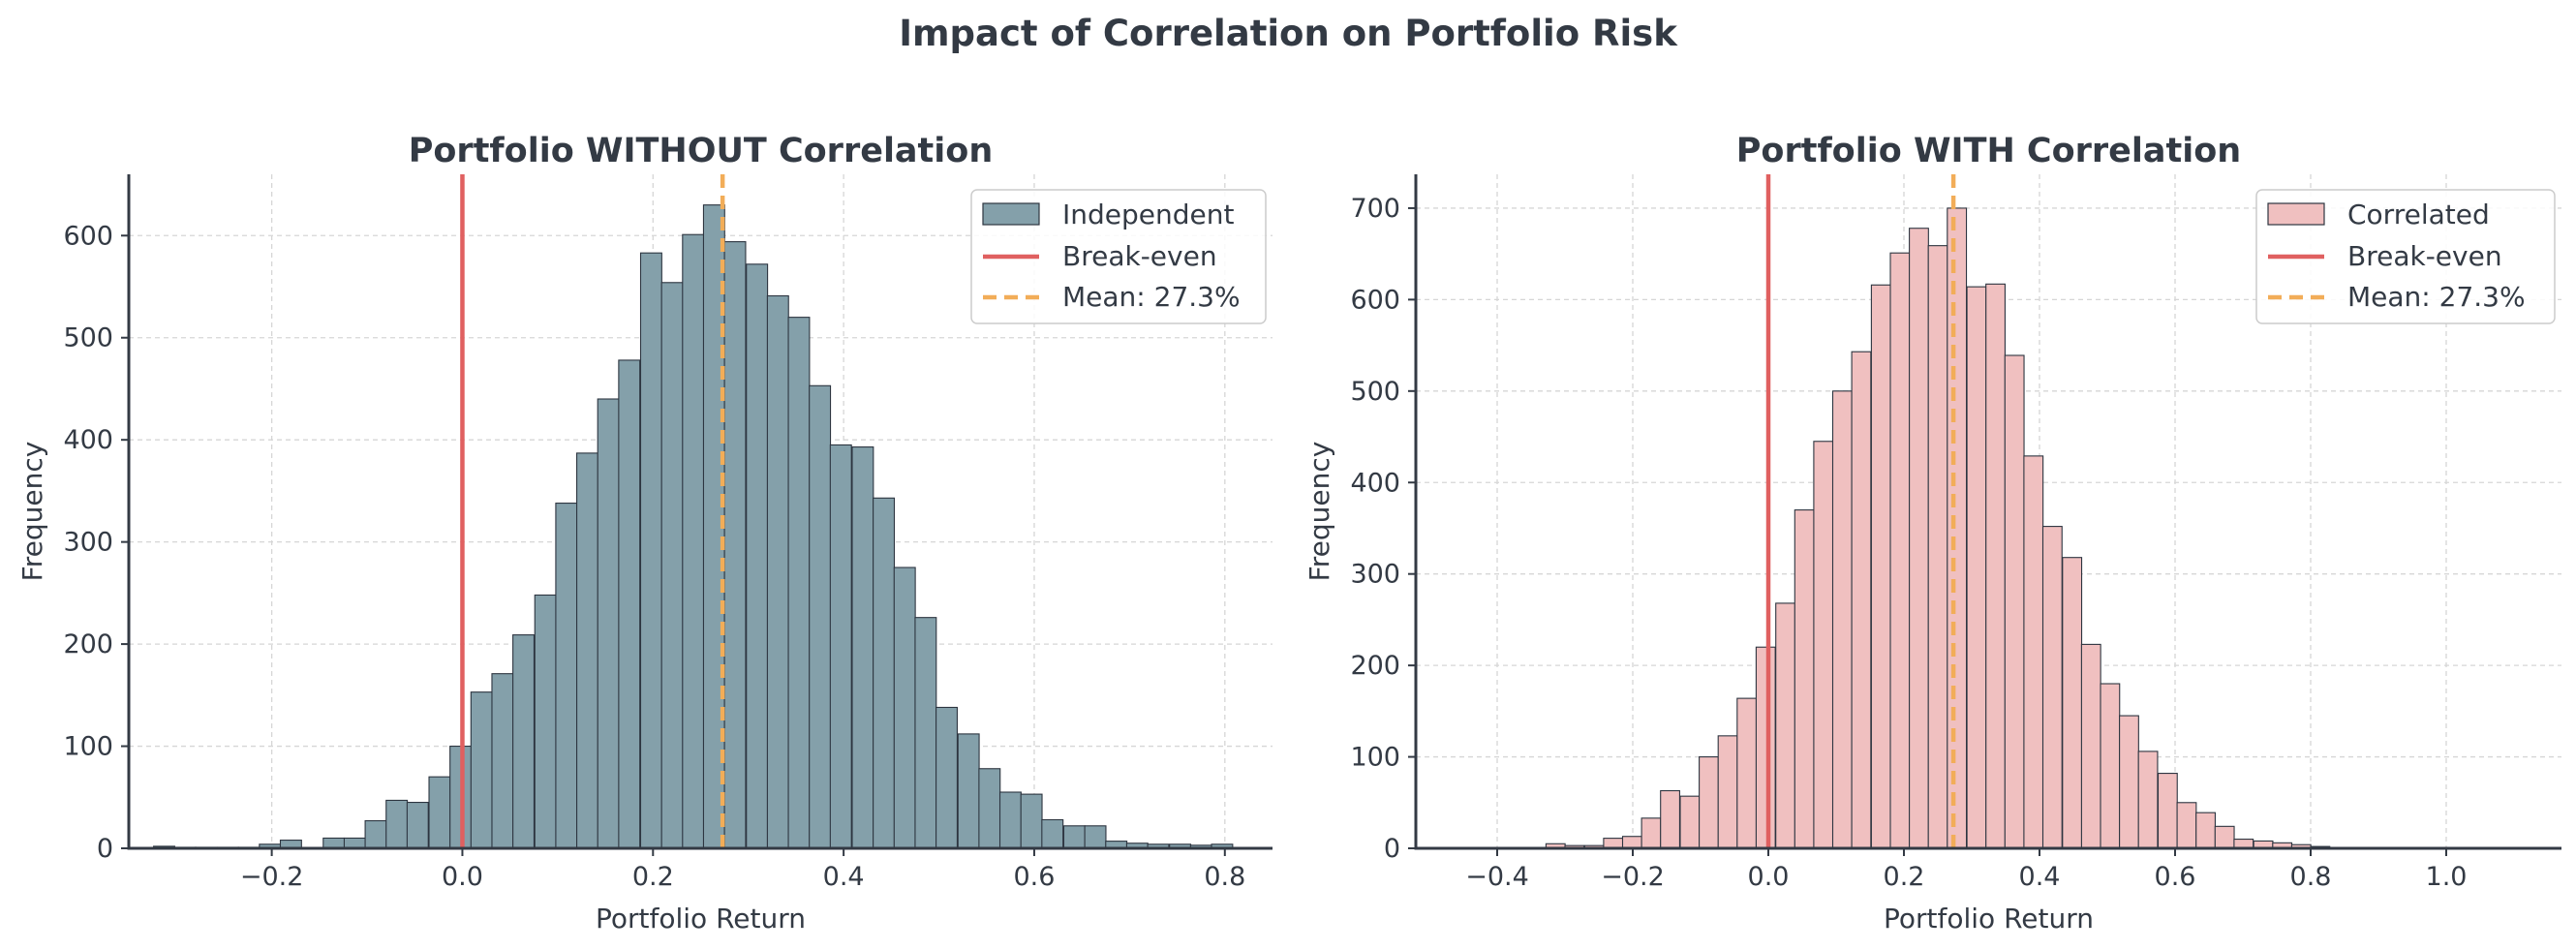 The image size is (2576, 950). What do you see at coordinates (2418, 214) in the screenshot?
I see `legend-label: Correlated` at bounding box center [2418, 214].